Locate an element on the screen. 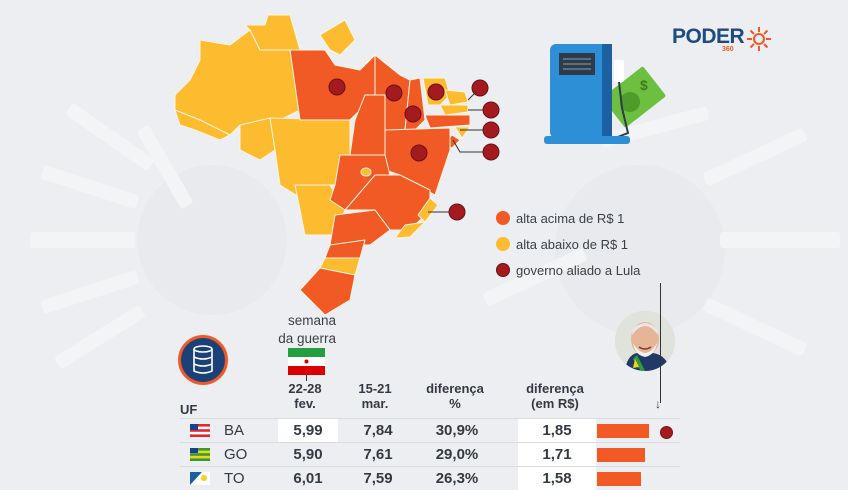  feb-price-cell: 6,01 is located at coordinates (308, 478).